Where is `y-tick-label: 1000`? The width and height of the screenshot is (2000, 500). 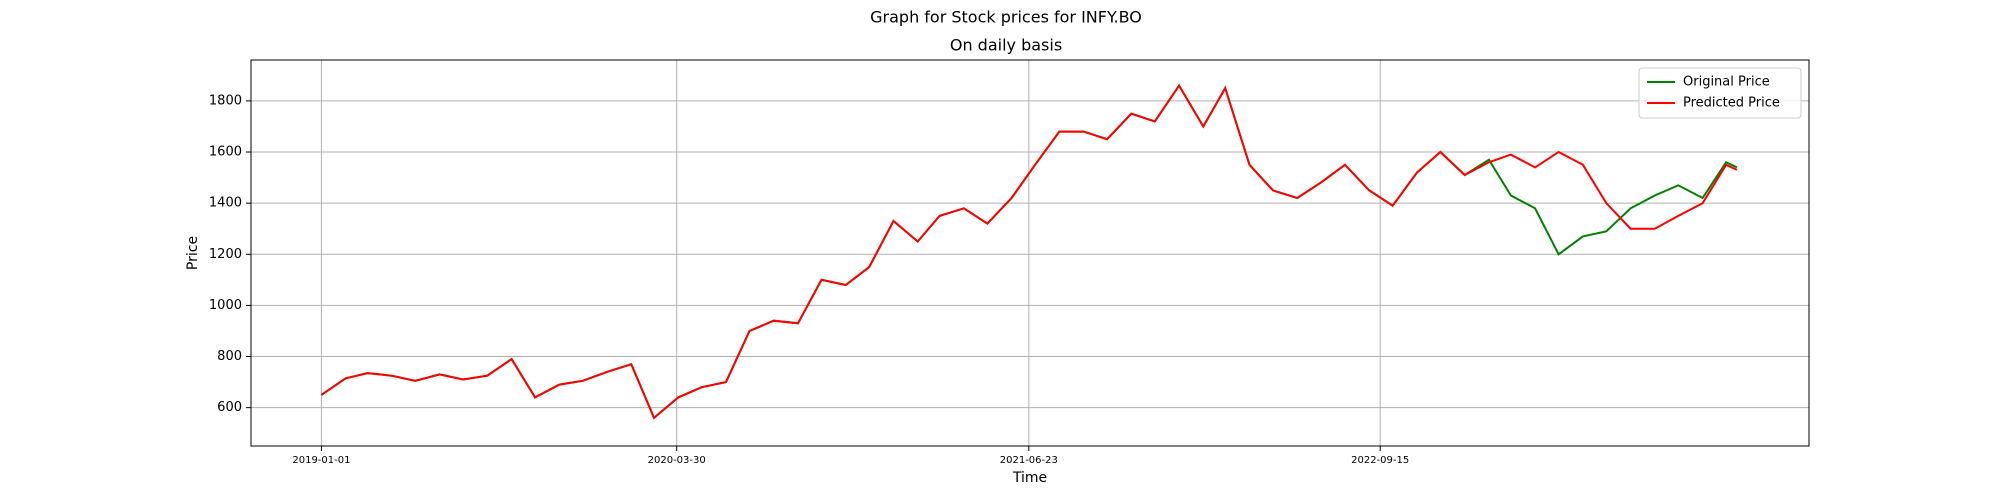 y-tick-label: 1000 is located at coordinates (225, 305).